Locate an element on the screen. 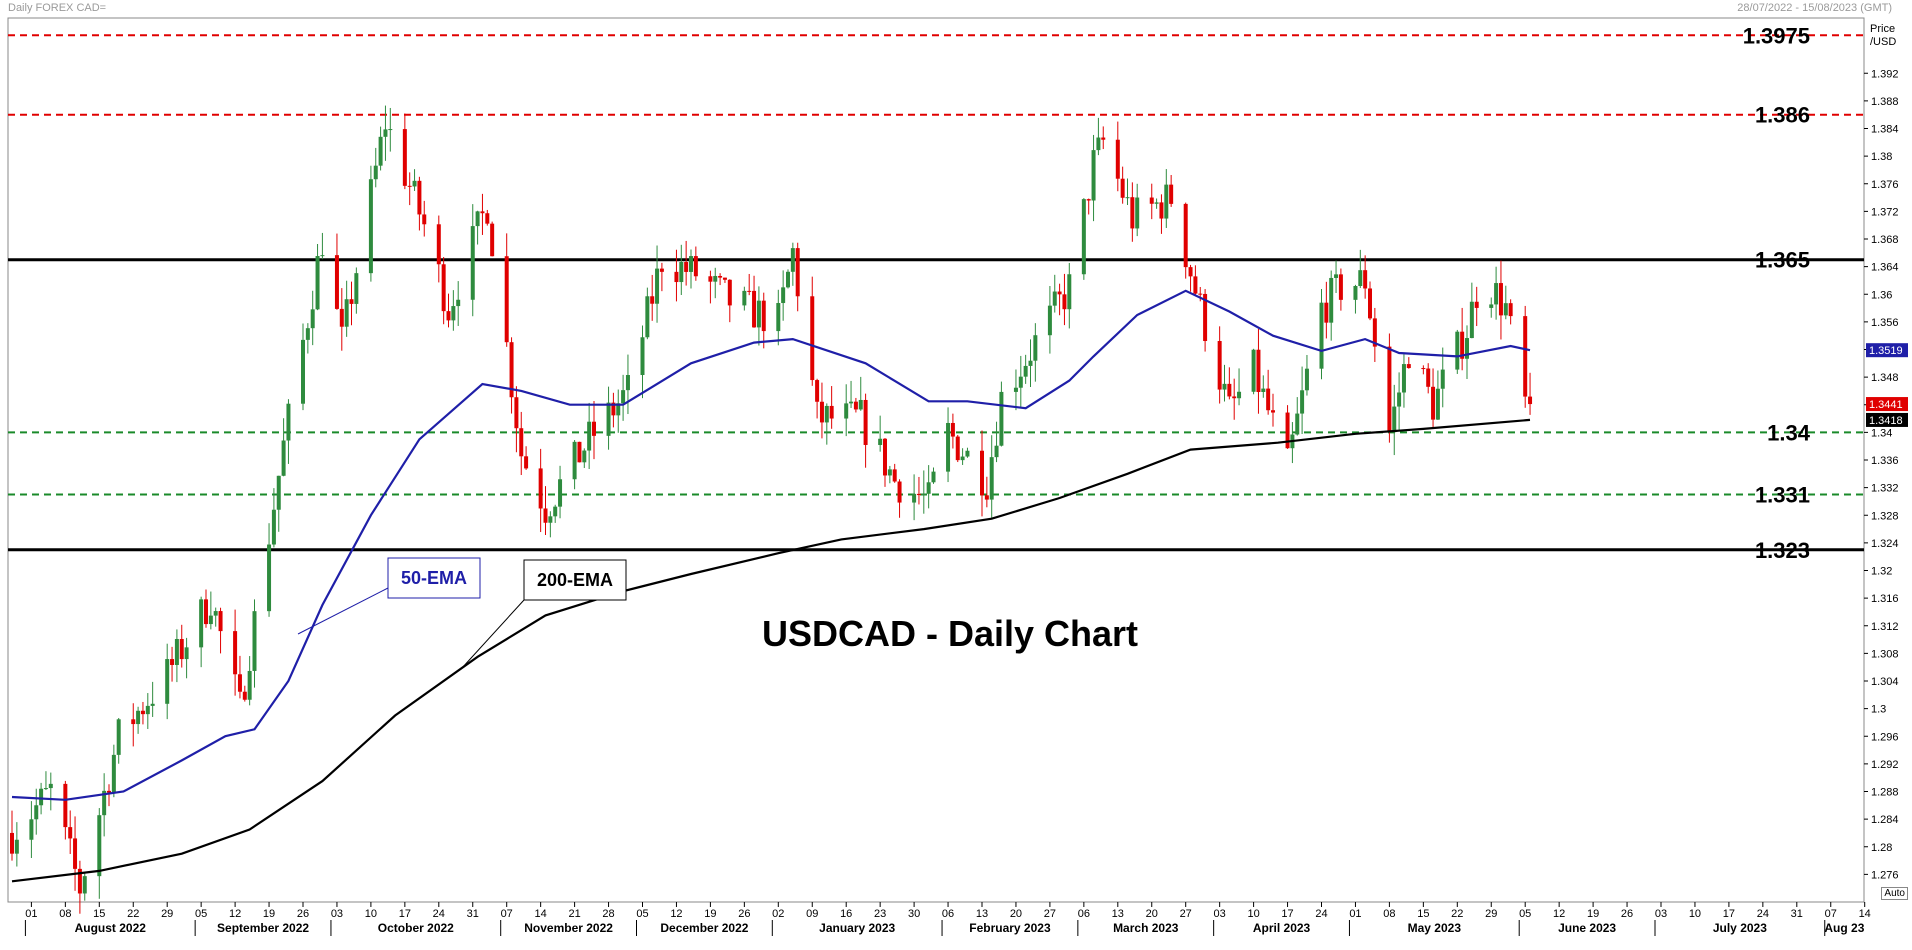  x-tick-label: 26 is located at coordinates (744, 914).